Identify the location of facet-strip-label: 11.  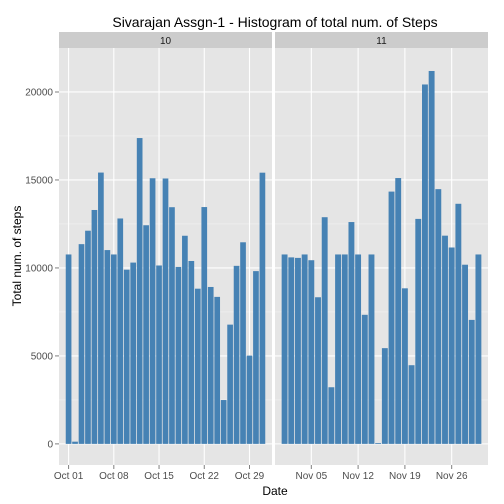
(381, 41).